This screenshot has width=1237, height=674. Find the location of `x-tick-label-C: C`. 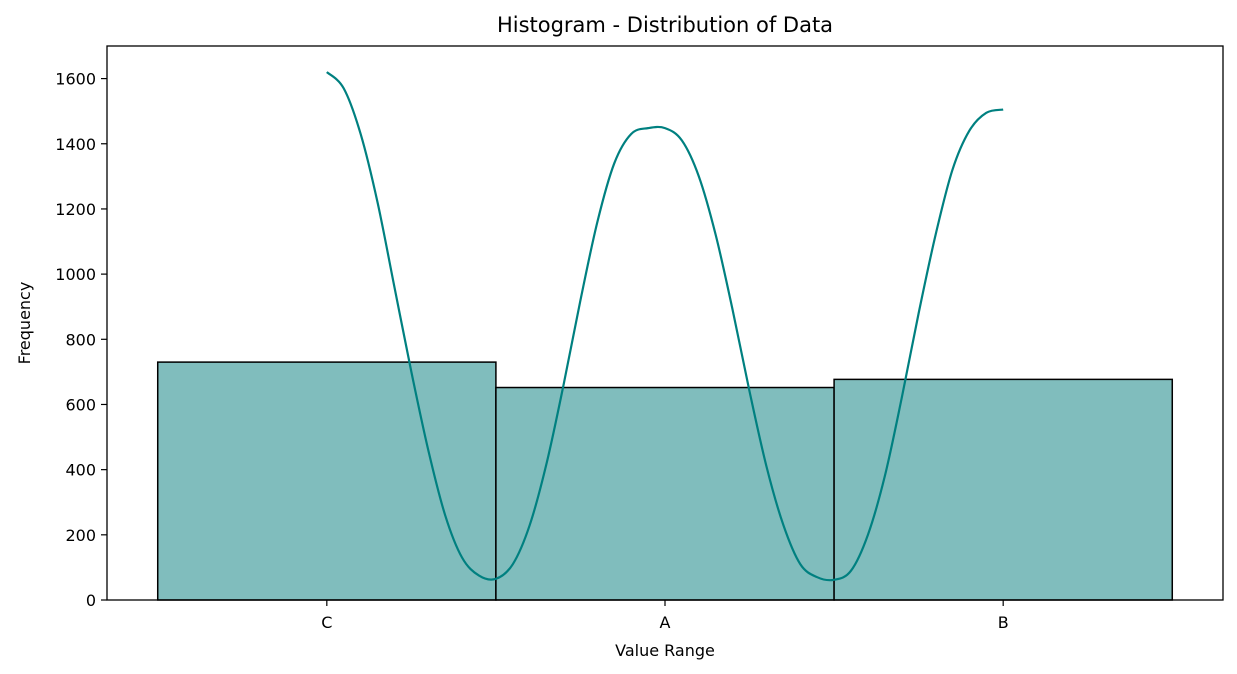

x-tick-label-C: C is located at coordinates (326, 622).